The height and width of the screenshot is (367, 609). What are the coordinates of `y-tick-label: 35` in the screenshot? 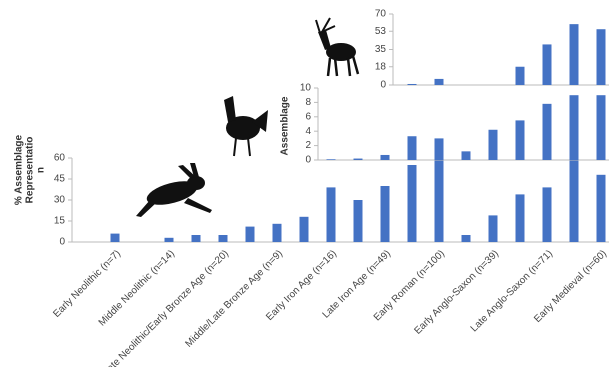 It's located at (381, 49).